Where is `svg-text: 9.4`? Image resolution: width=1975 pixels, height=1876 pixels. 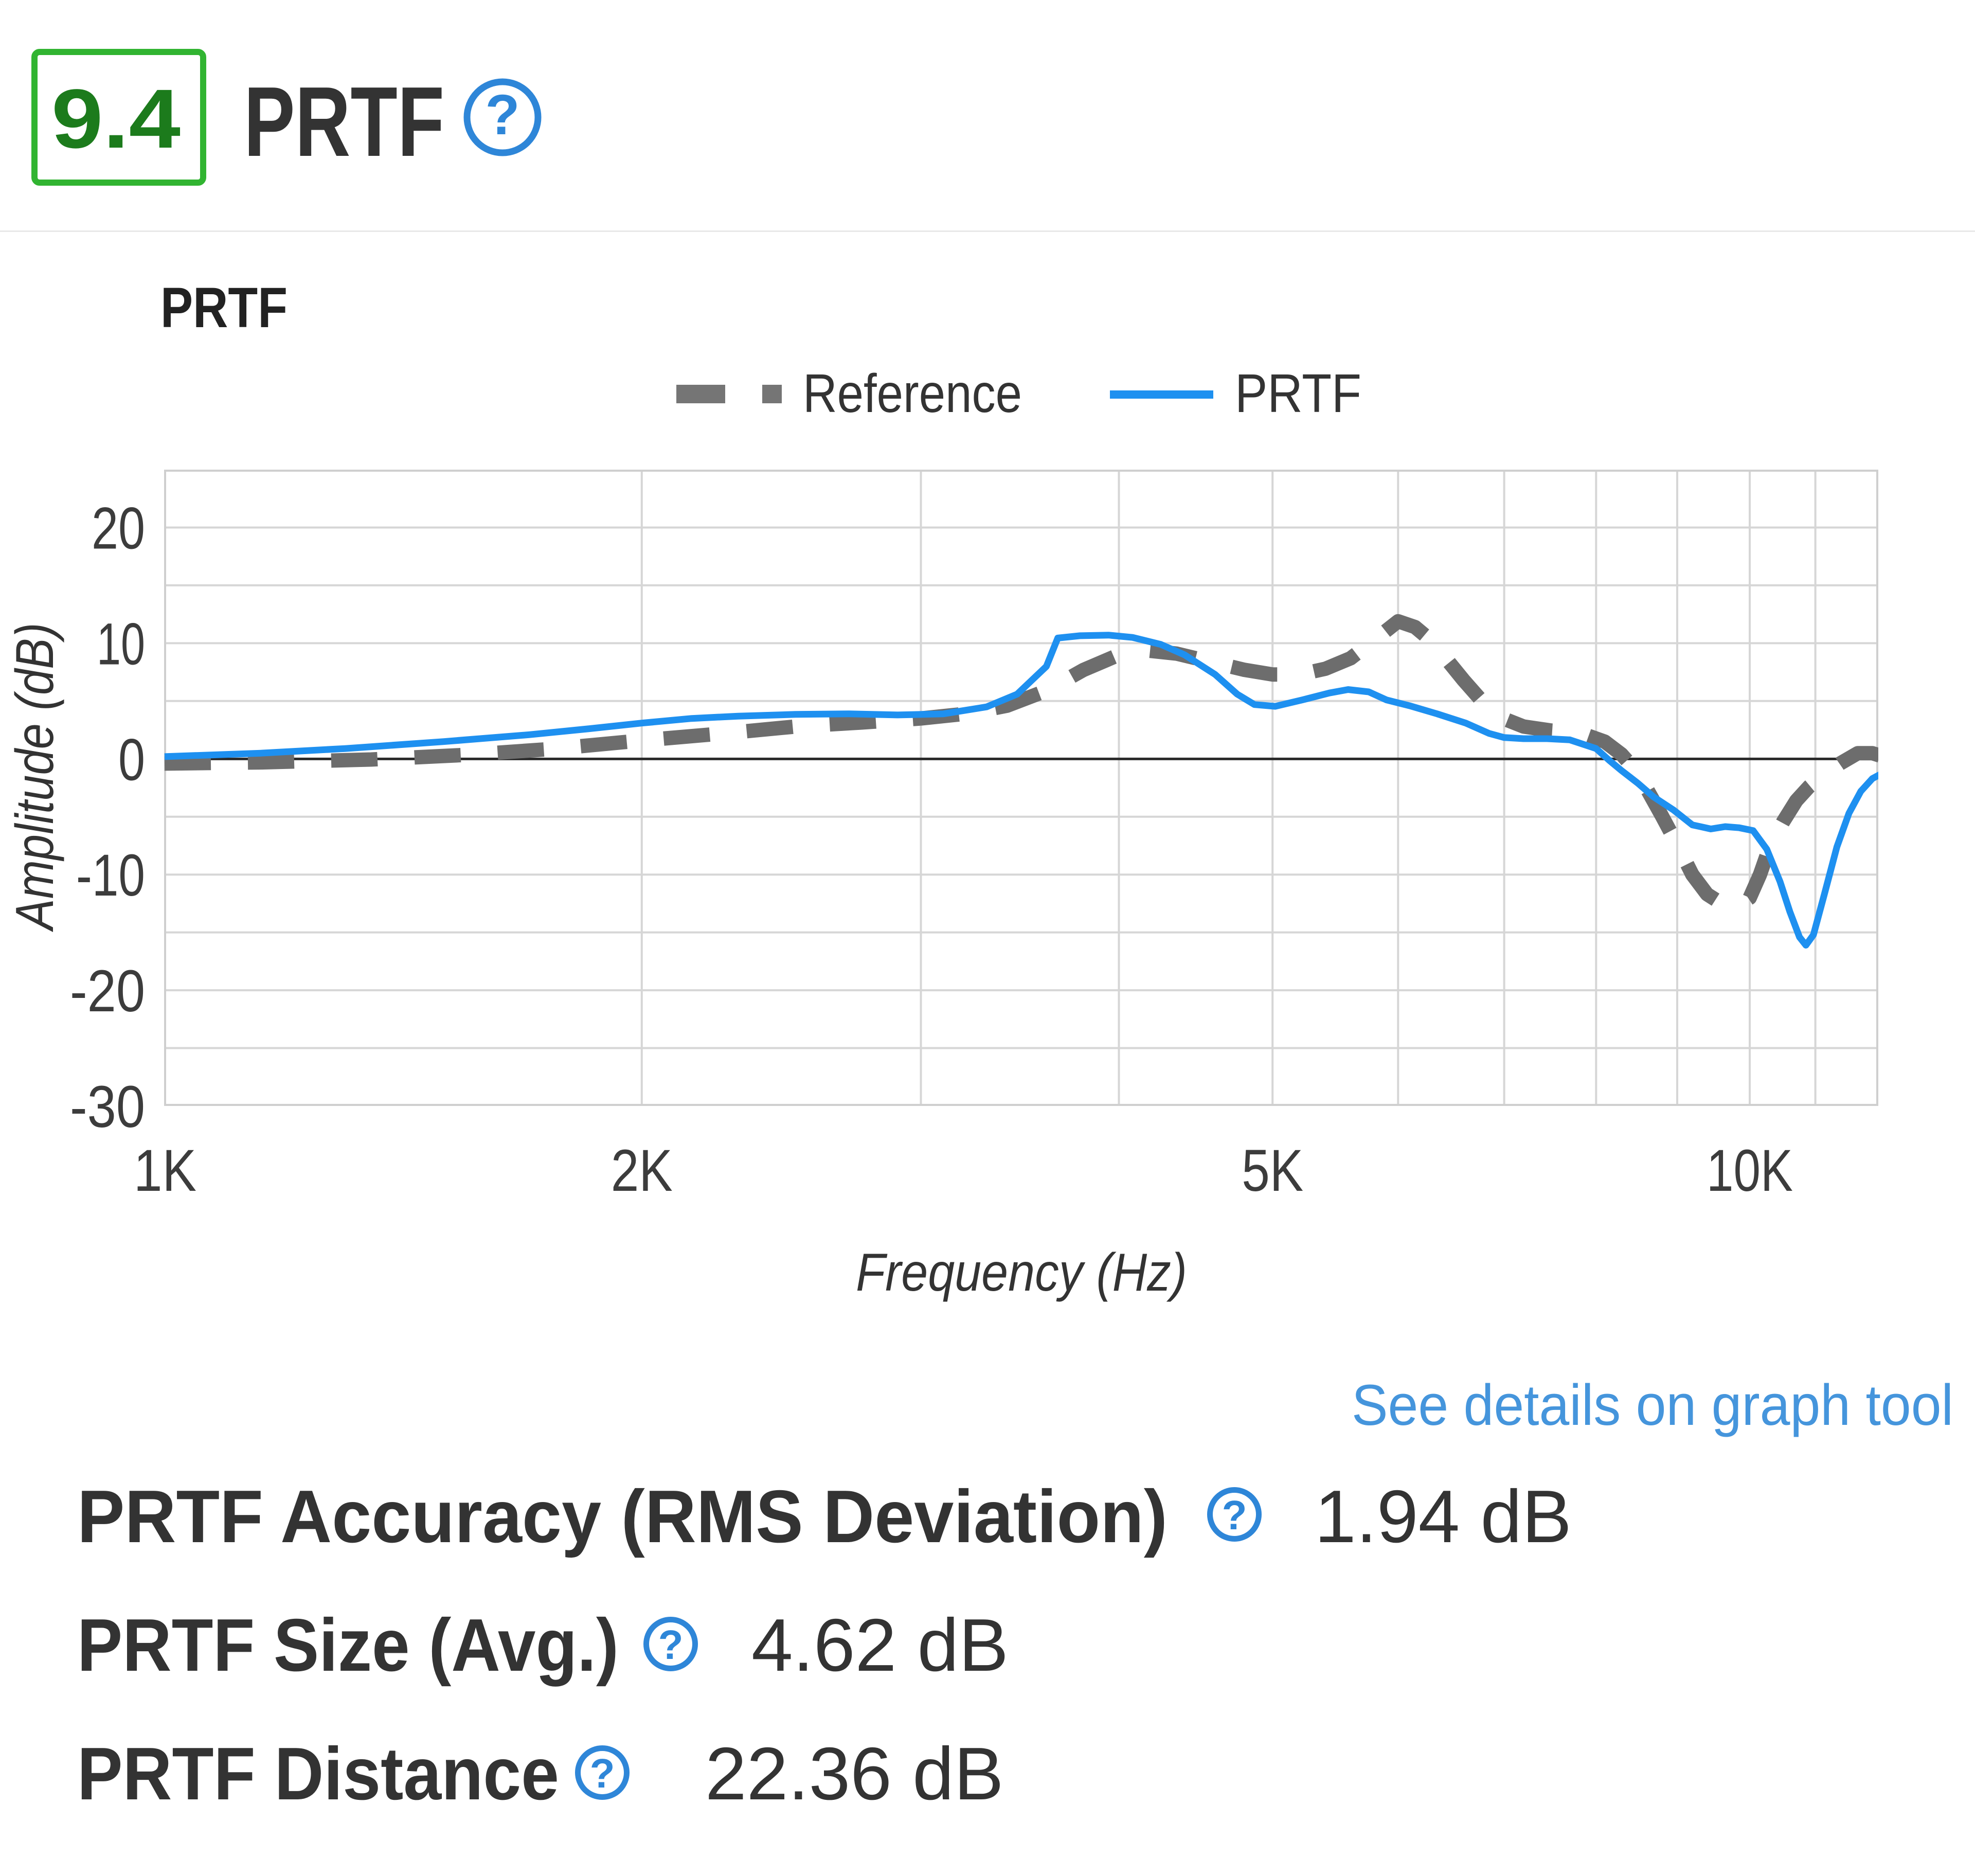
svg-text: 9.4 is located at coordinates (116, 119).